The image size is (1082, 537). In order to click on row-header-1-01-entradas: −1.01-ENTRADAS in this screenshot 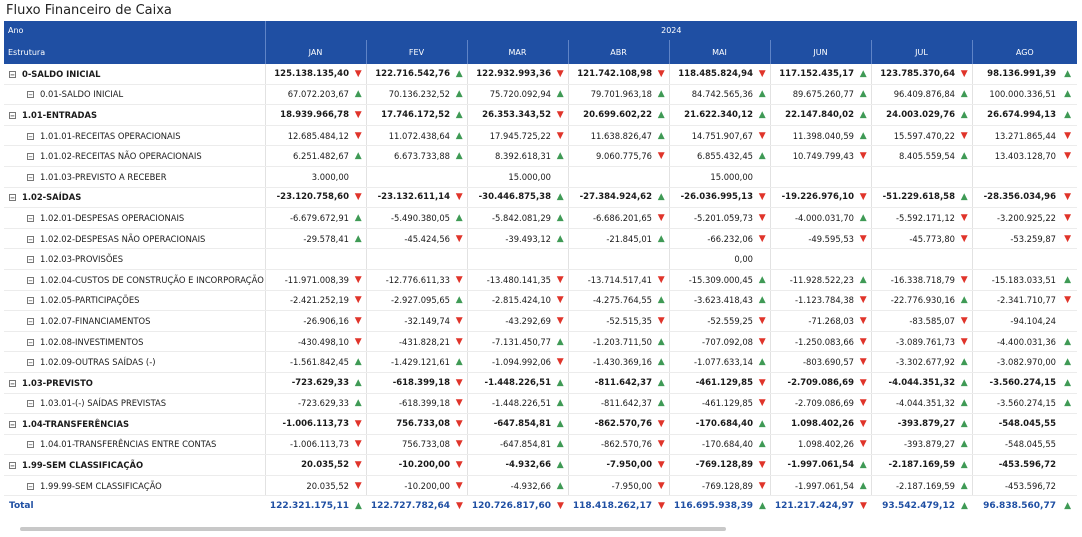, I will do `click(134, 115)`.